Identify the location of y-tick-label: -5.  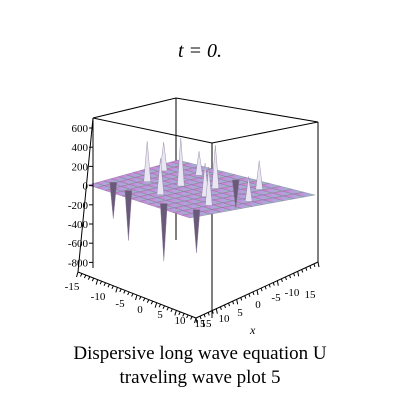
(276, 298).